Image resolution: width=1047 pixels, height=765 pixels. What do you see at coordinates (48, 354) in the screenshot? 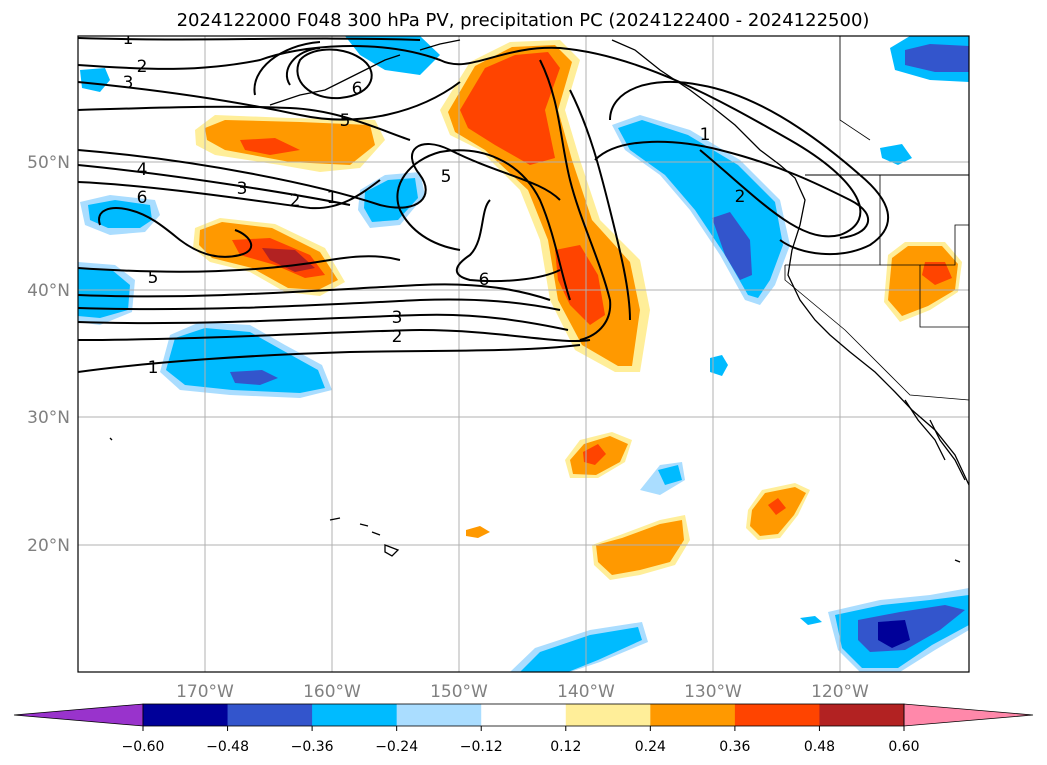
I see `lat-tick-labels: 50°N 40°N 30°N 20°N` at bounding box center [48, 354].